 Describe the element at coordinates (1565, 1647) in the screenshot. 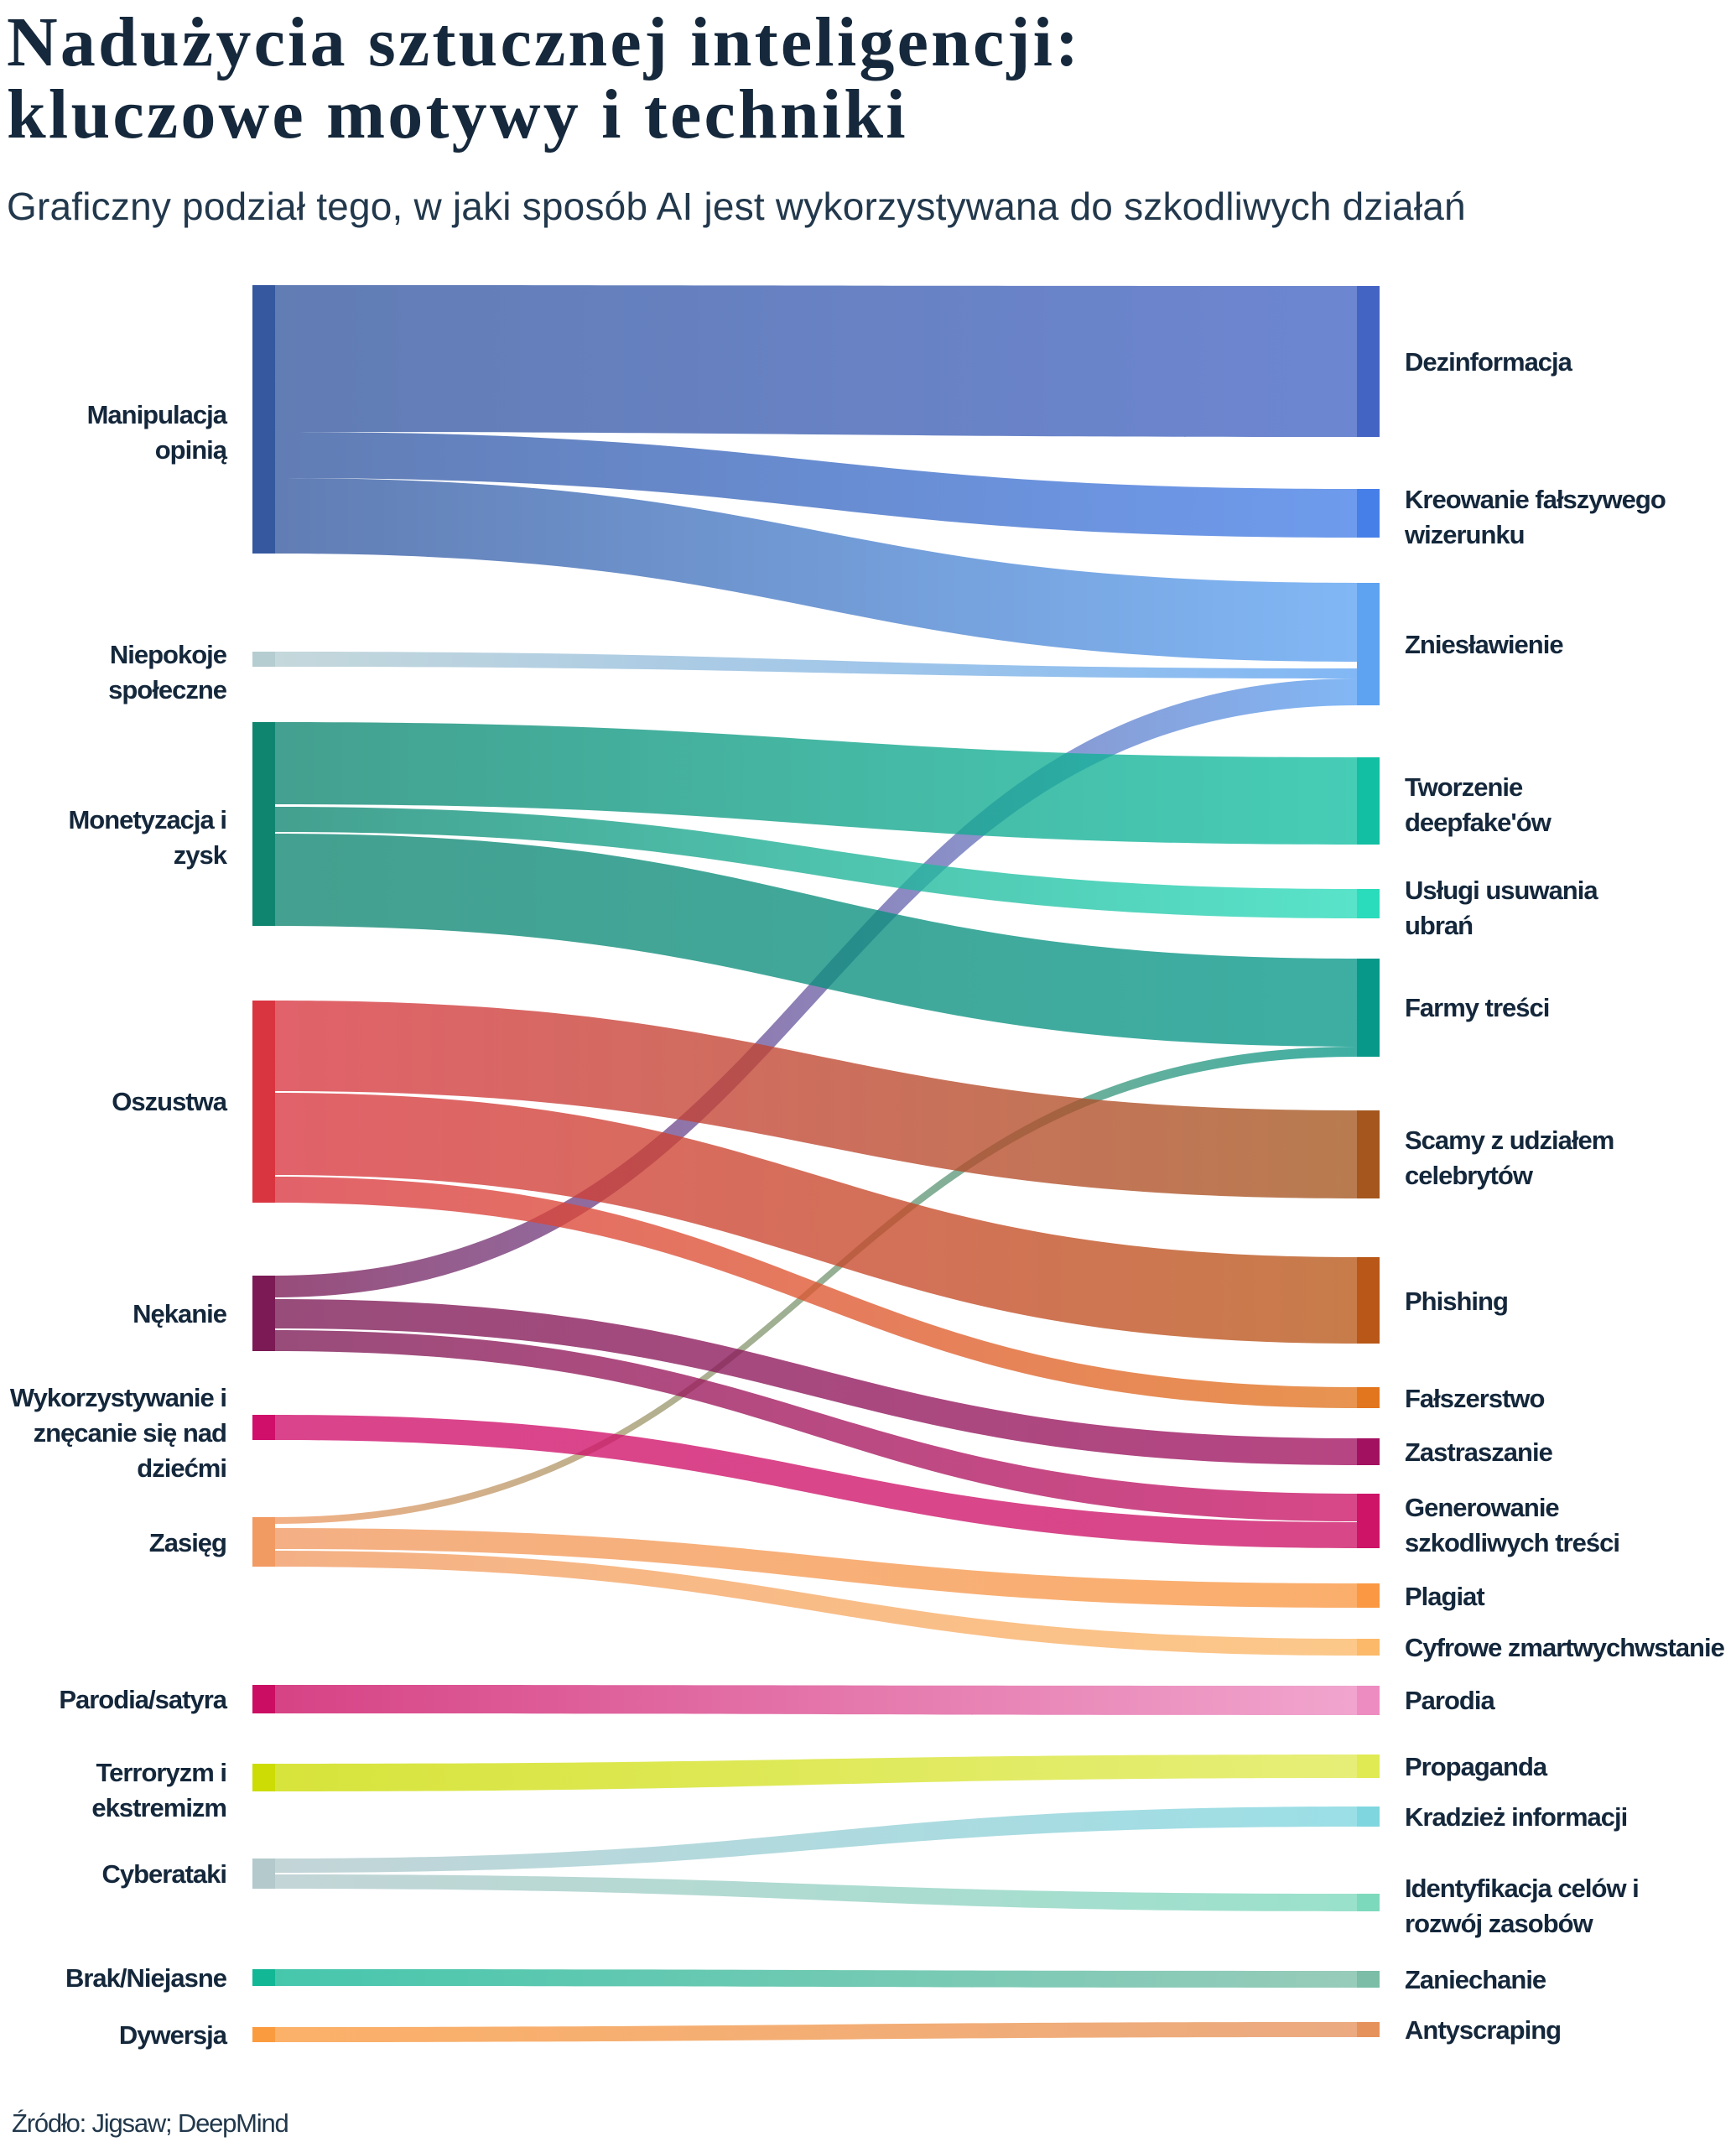

I see `svg-text: Cyfrowe zmartwychwstanie` at that location.